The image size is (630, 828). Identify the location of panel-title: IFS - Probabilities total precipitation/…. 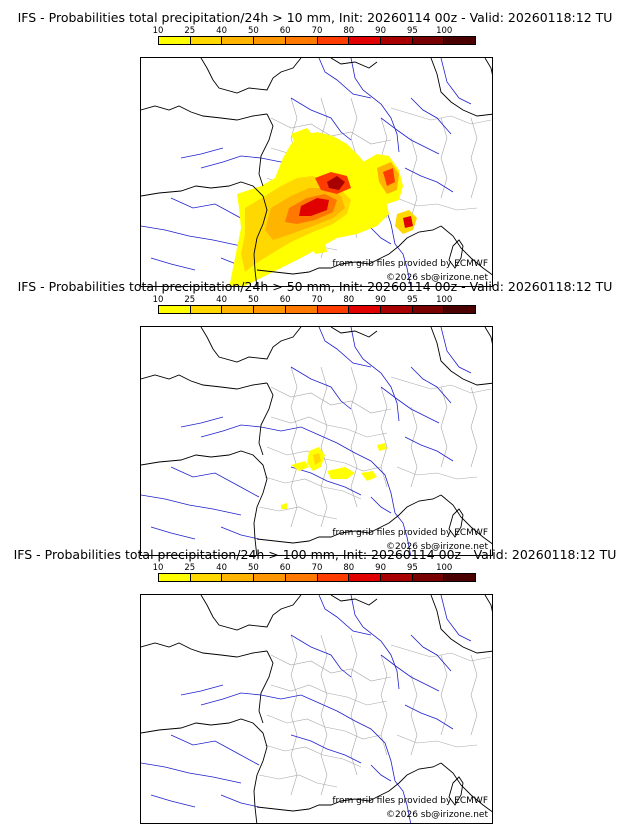
(315, 286).